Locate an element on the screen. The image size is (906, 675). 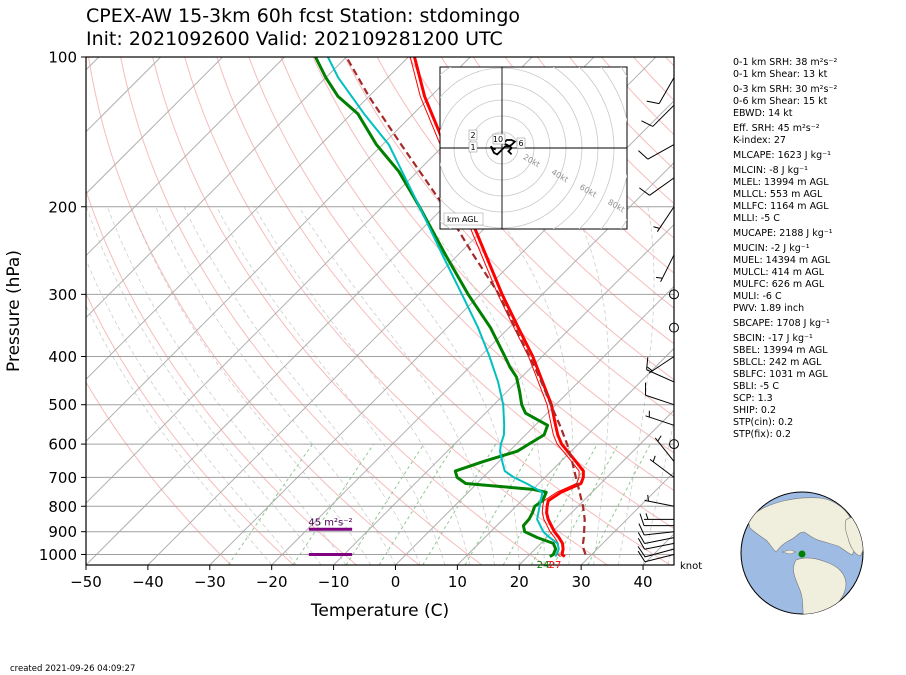
x-tick-label: −20 is located at coordinates (272, 582).